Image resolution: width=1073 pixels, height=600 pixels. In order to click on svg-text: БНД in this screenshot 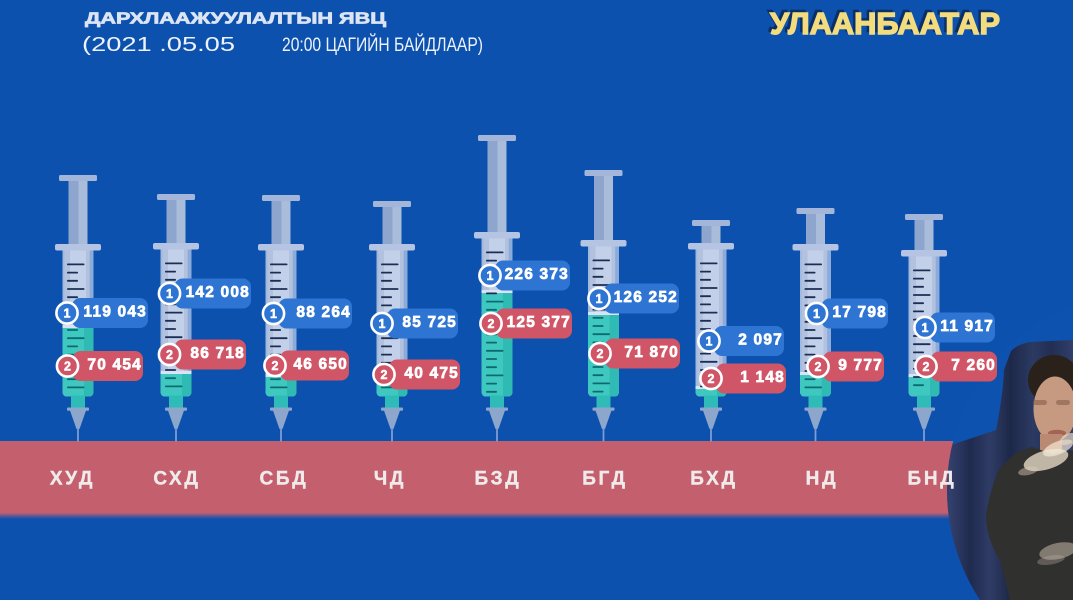, I will do `click(931, 479)`.